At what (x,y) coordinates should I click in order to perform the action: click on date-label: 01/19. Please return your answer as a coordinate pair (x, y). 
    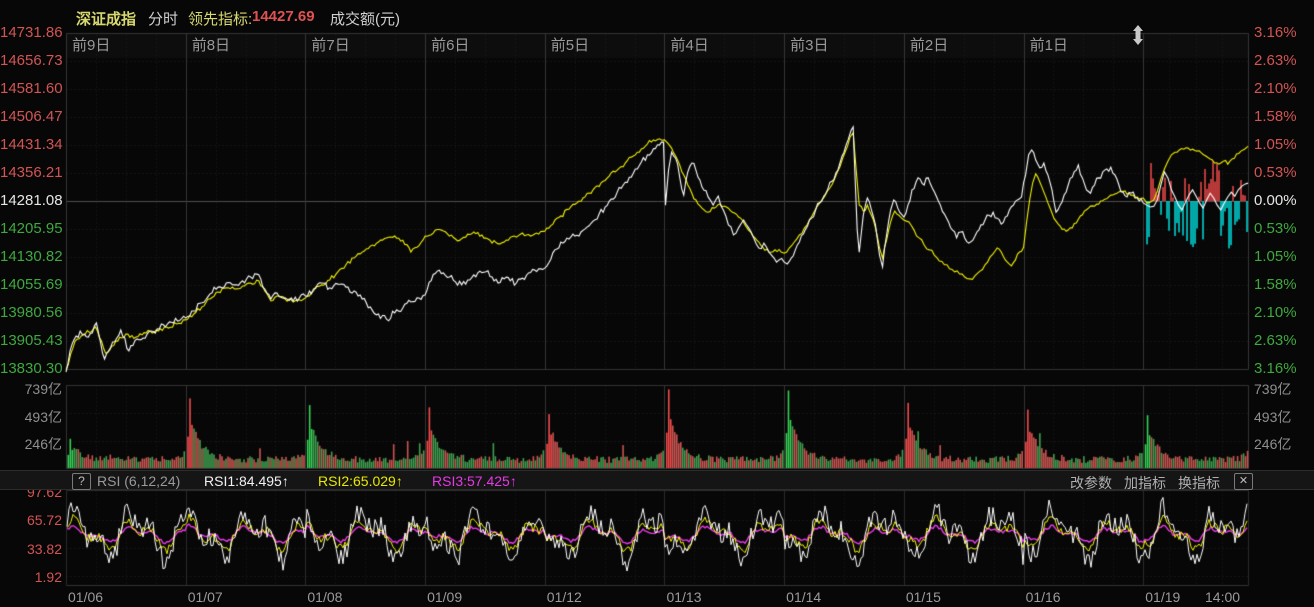
    Looking at the image, I should click on (1163, 597).